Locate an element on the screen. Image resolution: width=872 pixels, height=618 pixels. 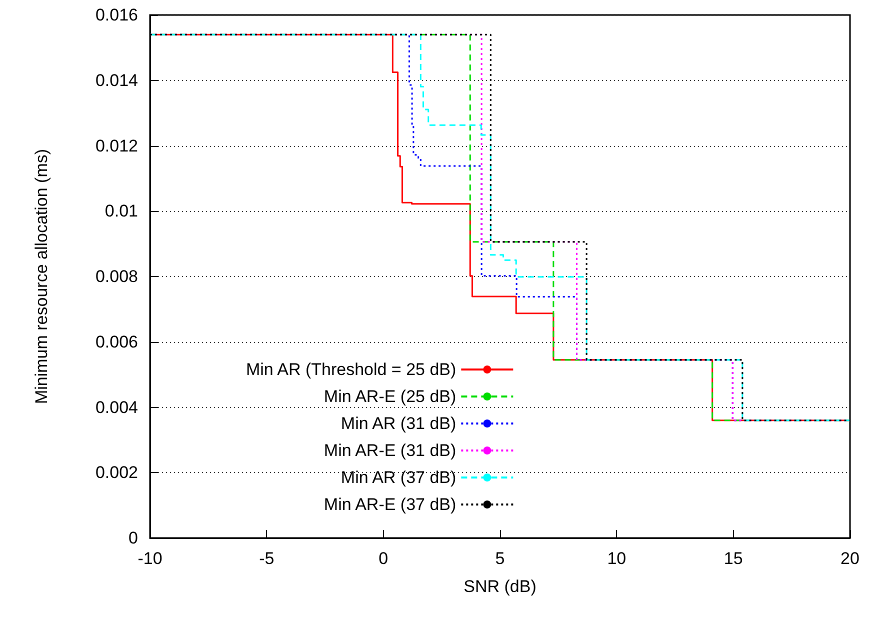
y-axis-title: Minimum resource allocation (ms) is located at coordinates (41, 276).